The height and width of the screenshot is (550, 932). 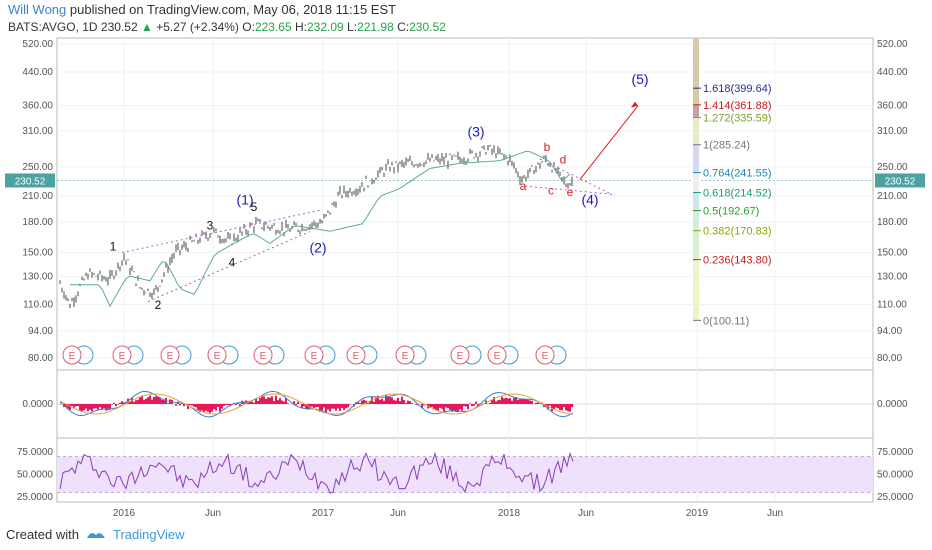 I want to click on low-label: L:, so click(x=352, y=27).